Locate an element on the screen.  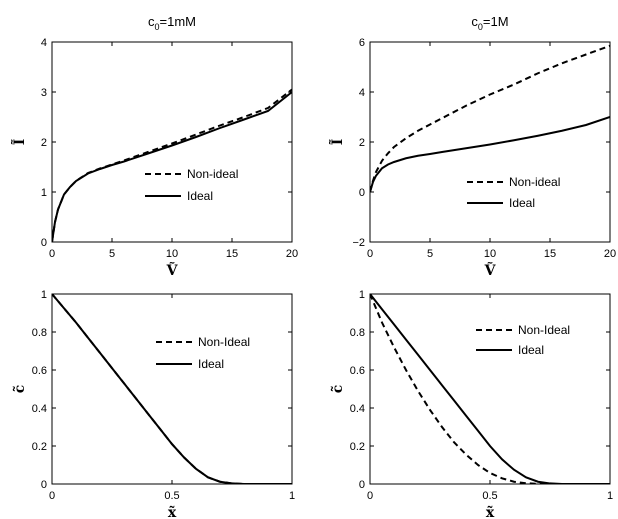
panel-title: c0=1M is located at coordinates (489, 23).